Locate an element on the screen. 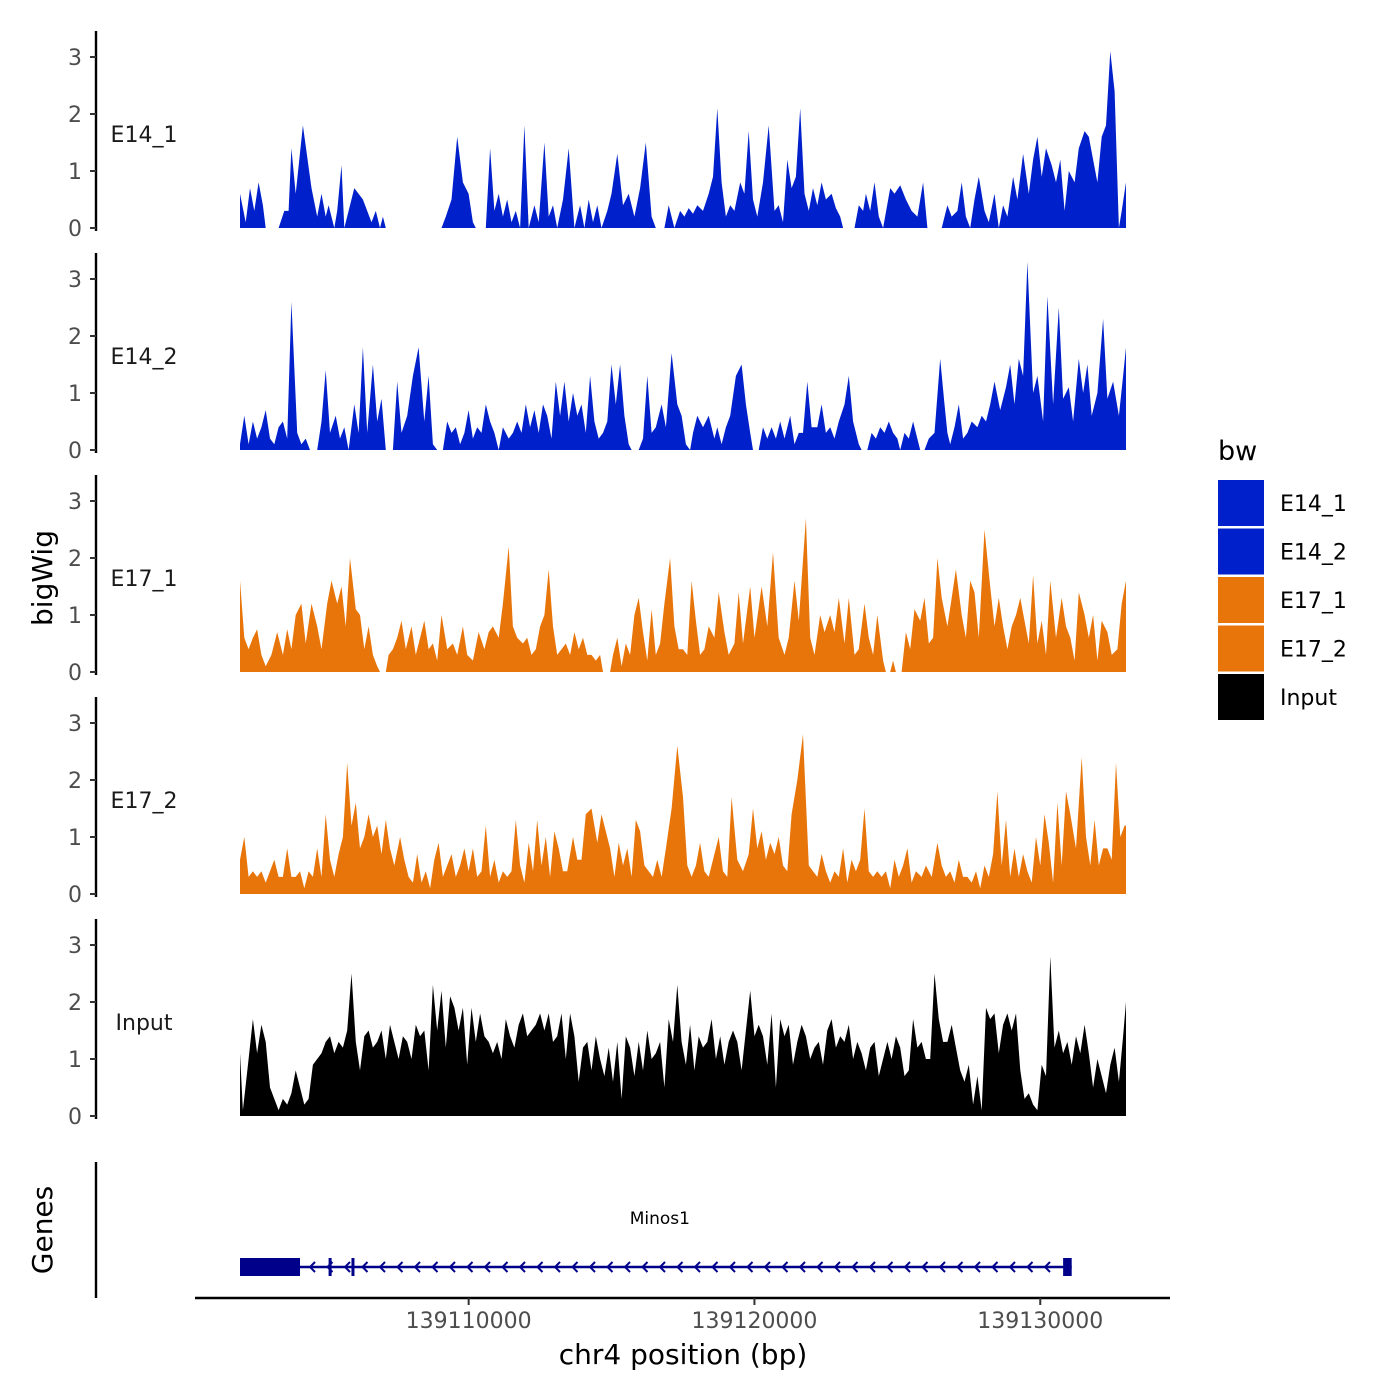  x-axis-title: chr4 position (bp) is located at coordinates (683, 1354).